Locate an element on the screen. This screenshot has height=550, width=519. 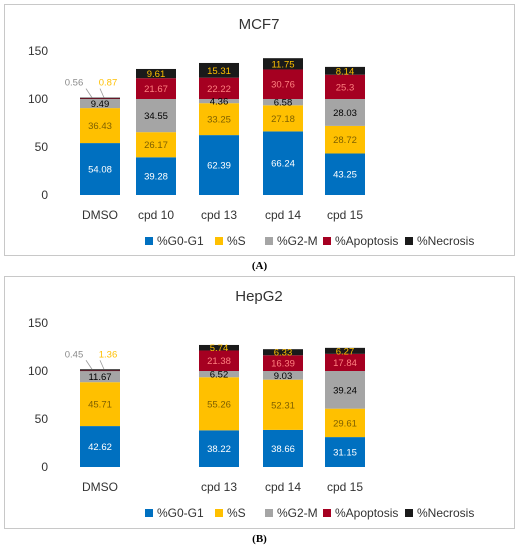
caption-a: (A) is located at coordinates (259, 266).